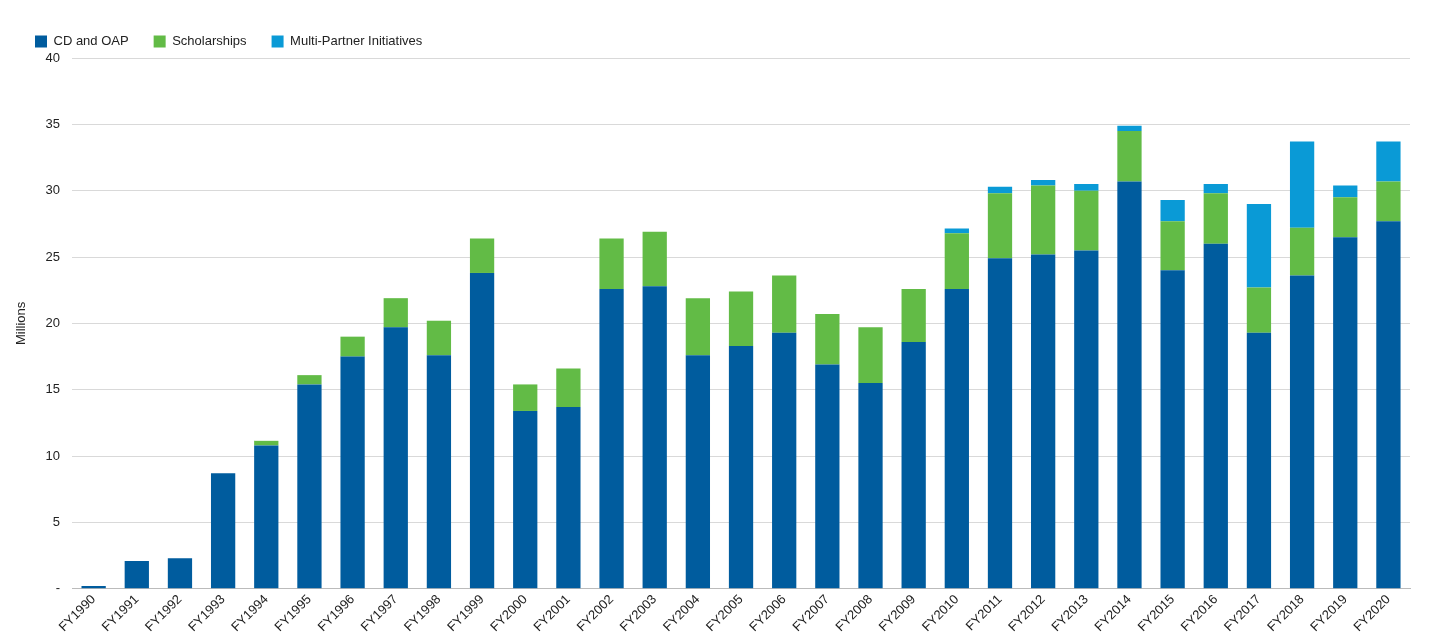  I want to click on legend-label: Scholarships, so click(210, 41).